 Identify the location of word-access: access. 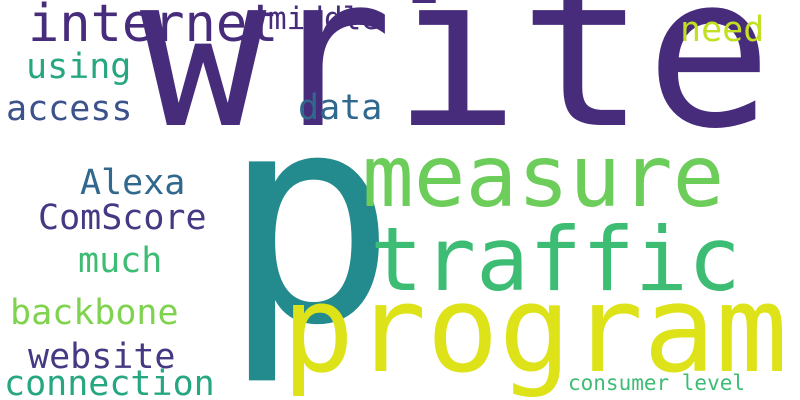
(69, 109).